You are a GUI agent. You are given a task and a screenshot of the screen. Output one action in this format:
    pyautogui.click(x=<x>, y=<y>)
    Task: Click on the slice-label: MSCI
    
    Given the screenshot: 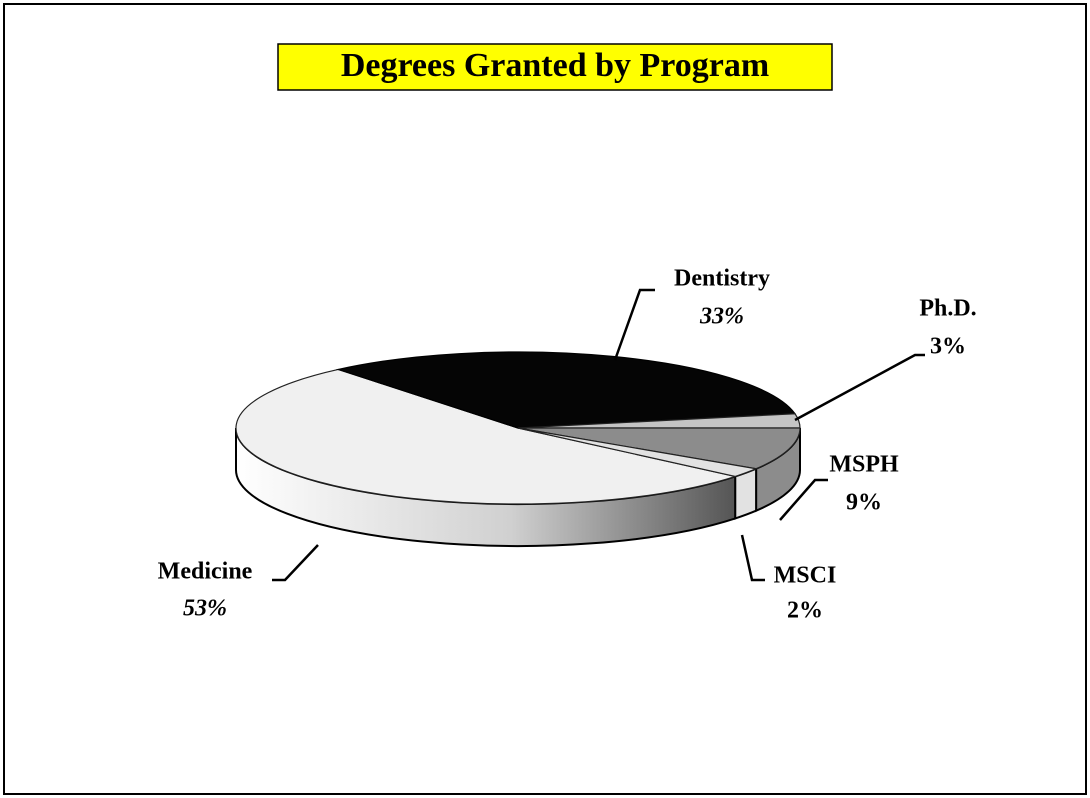 What is the action you would take?
    pyautogui.click(x=805, y=576)
    